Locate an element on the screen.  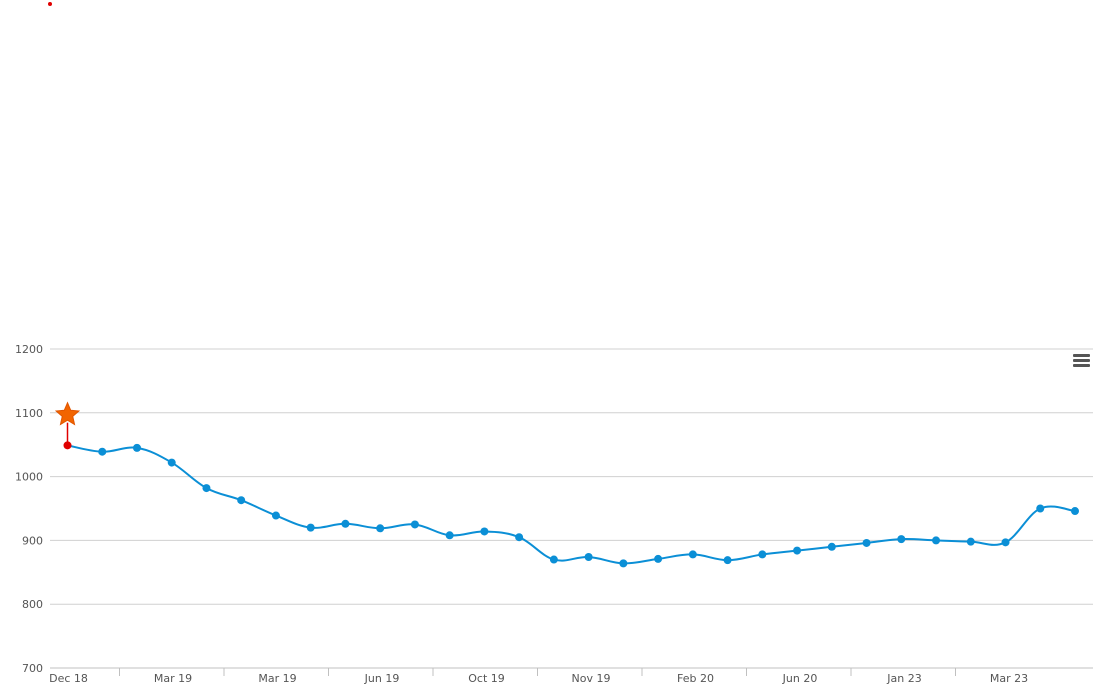
y-tick-label: 1100 is located at coordinates (29, 413).